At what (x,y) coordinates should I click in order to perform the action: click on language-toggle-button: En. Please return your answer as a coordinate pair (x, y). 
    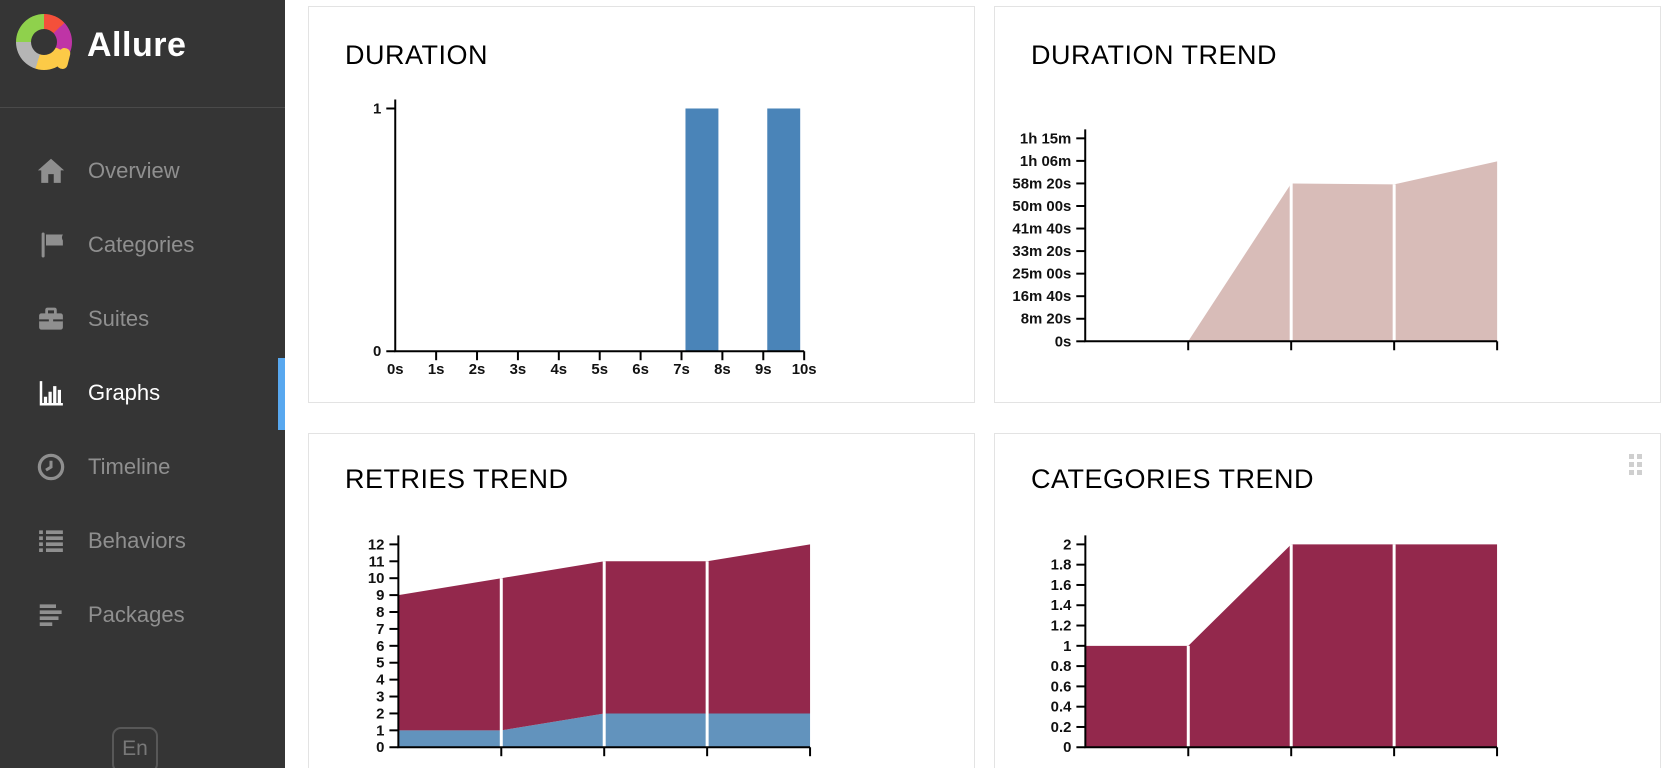
    Looking at the image, I should click on (135, 747).